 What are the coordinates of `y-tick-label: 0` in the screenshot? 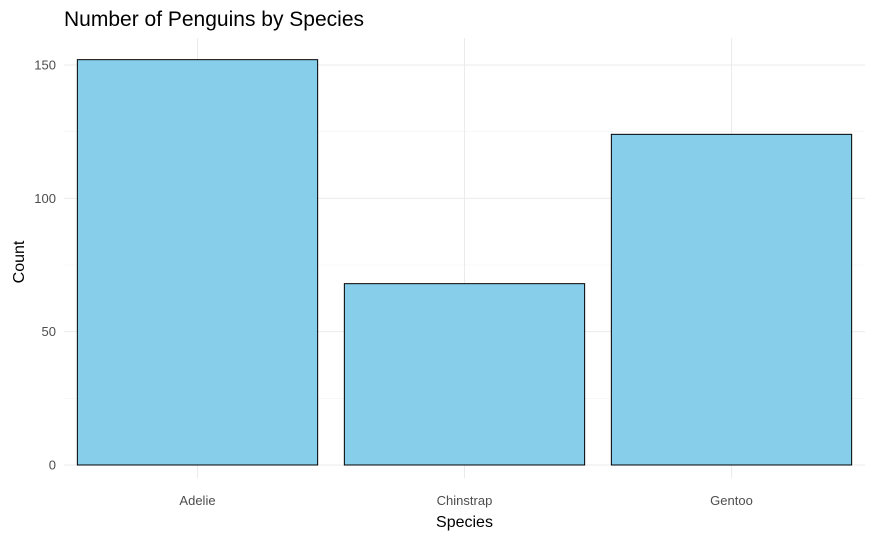 It's located at (52, 465).